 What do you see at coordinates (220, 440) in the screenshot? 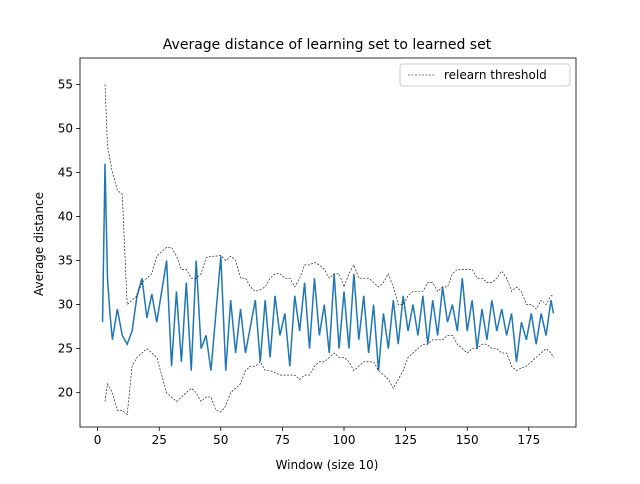
I see `x-tick-label: 50` at bounding box center [220, 440].